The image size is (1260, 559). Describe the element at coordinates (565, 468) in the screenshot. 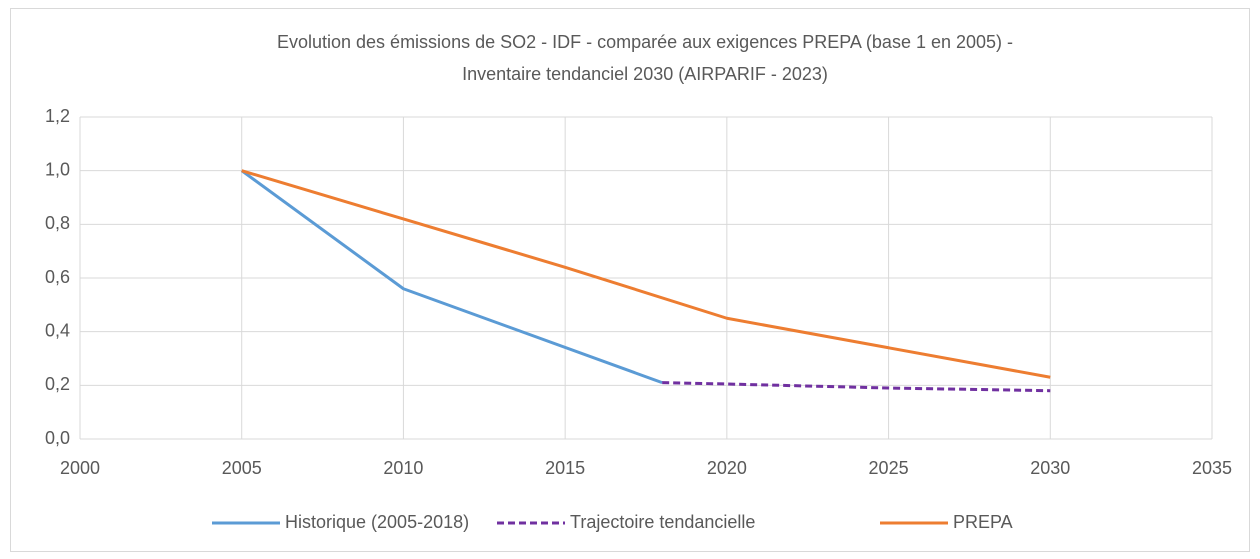

I see `x-tick-label: 2015` at that location.